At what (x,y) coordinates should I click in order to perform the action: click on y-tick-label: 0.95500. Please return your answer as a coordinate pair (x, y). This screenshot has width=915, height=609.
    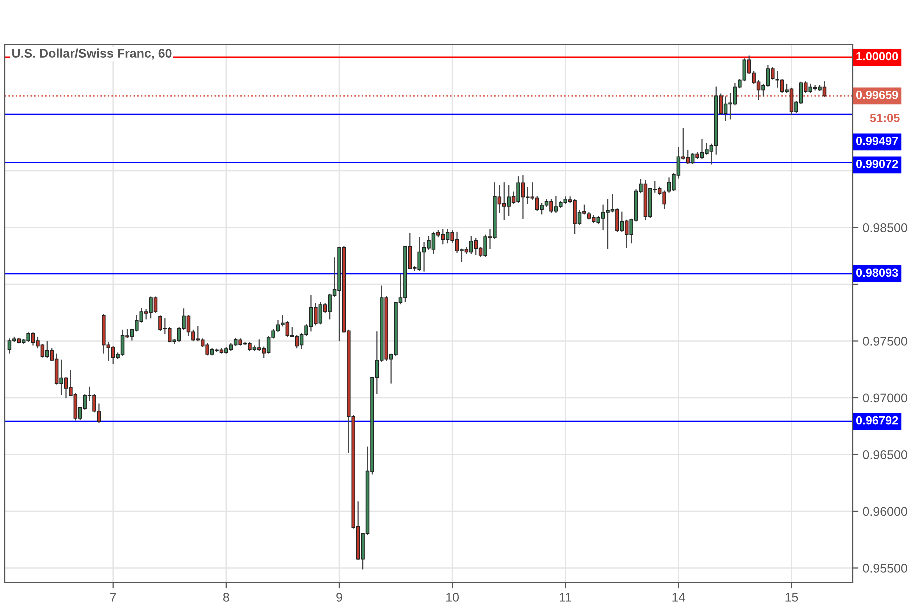
    Looking at the image, I should click on (885, 568).